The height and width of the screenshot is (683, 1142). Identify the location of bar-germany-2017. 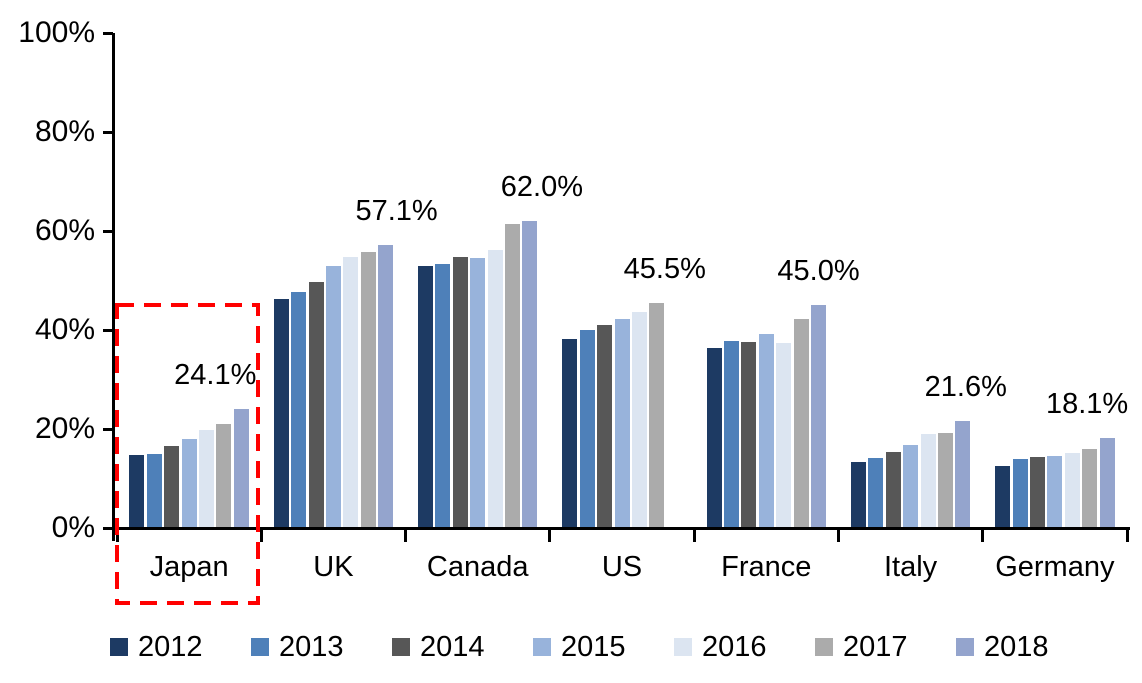
(1090, 488).